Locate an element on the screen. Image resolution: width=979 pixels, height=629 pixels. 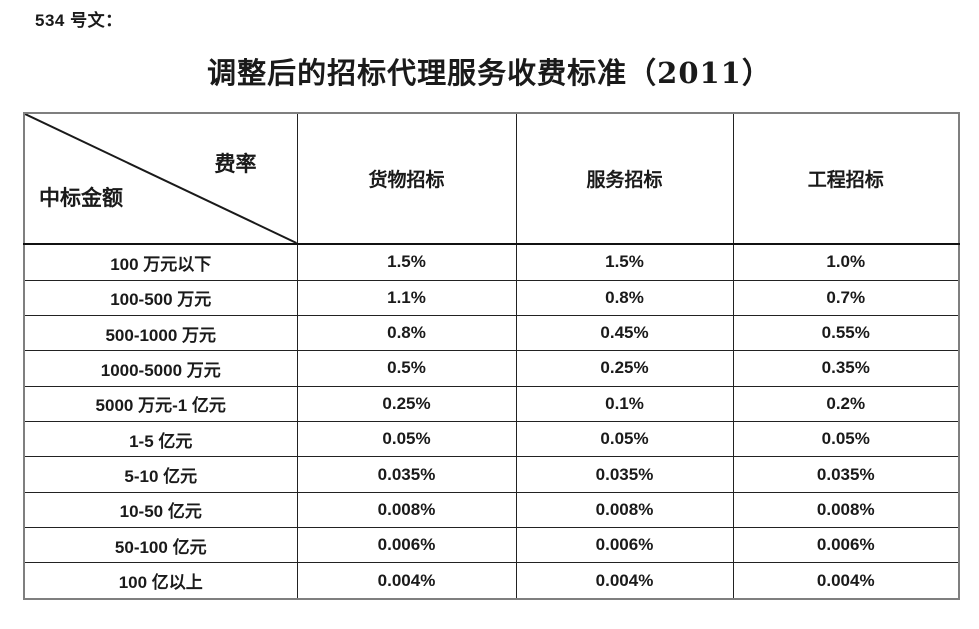
table-row: 500-1000 万元 0.8% 0.45% 0.55% is located at coordinates (491, 333).